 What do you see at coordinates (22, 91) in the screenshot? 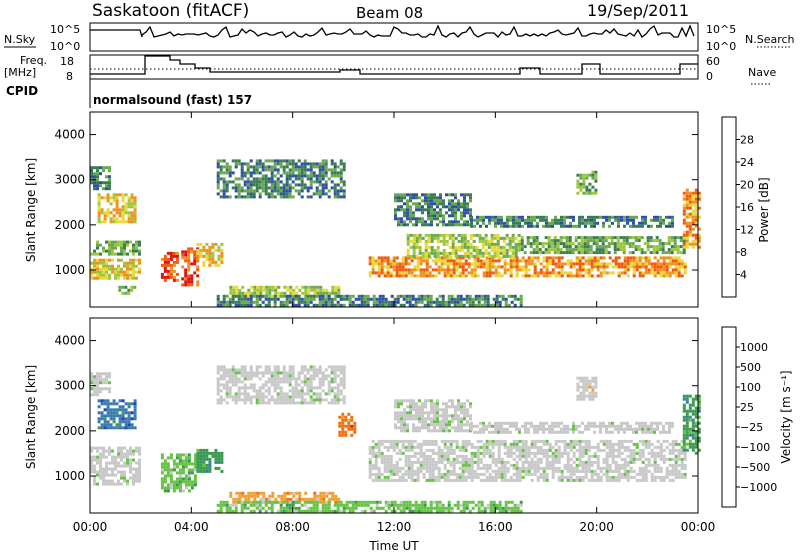
I see `cpid-label: CPID` at bounding box center [22, 91].